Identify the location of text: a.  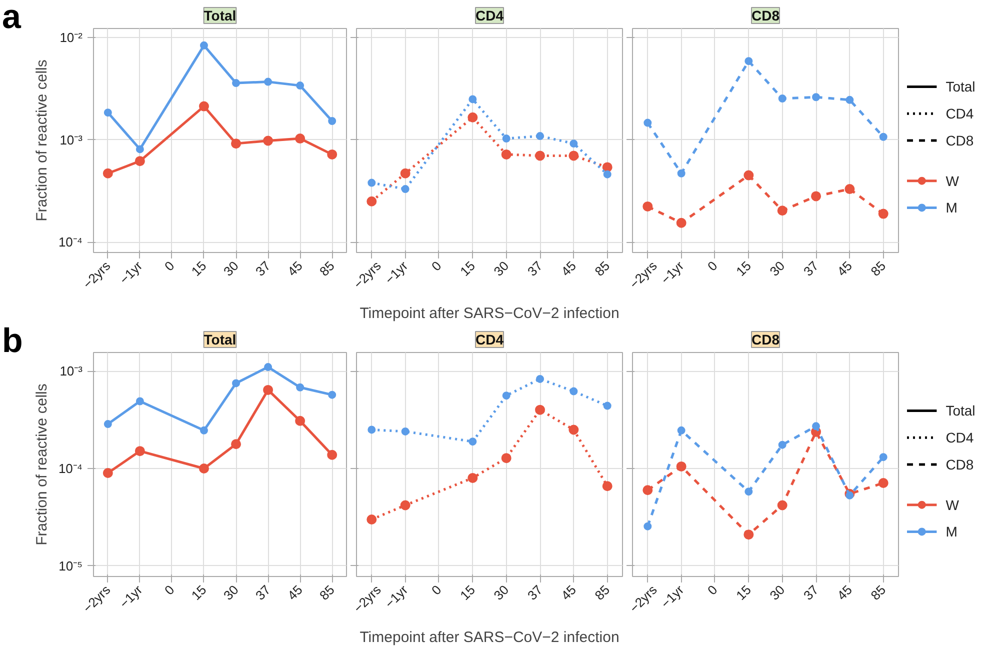
(11, 18).